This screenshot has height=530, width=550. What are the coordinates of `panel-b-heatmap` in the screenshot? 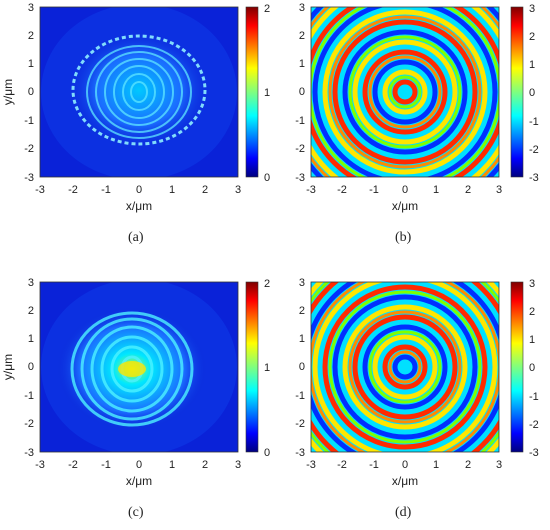 It's located at (405, 92).